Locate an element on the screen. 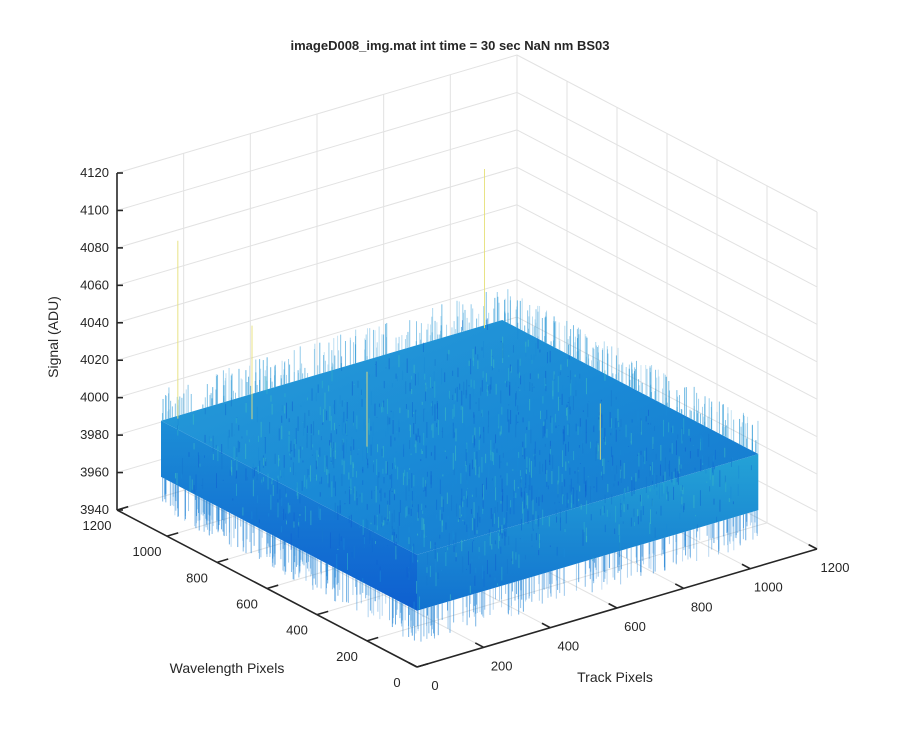 The height and width of the screenshot is (755, 900). z-tick-label: 3980 is located at coordinates (94, 434).